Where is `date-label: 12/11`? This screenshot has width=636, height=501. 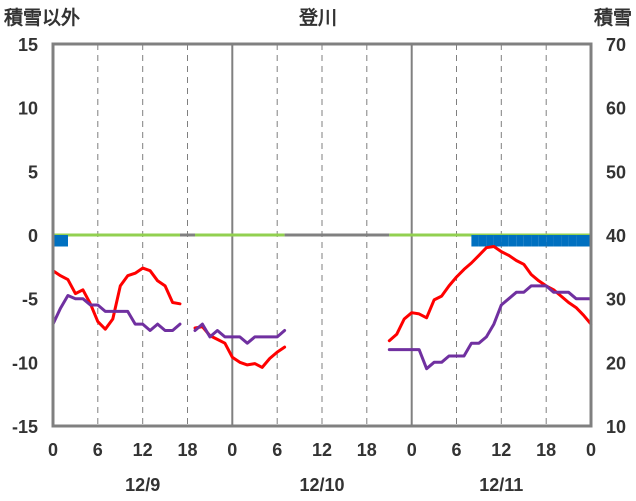 date-label: 12/11 is located at coordinates (501, 485).